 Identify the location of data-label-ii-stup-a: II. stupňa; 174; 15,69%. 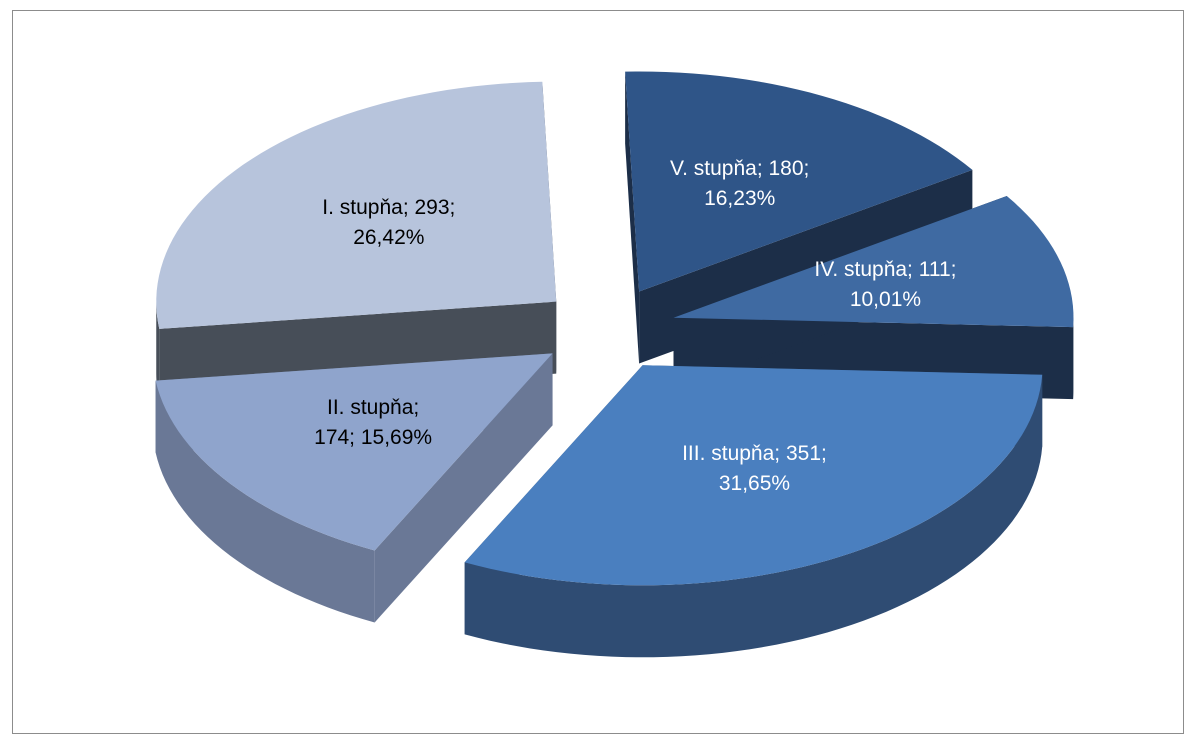
(373, 423).